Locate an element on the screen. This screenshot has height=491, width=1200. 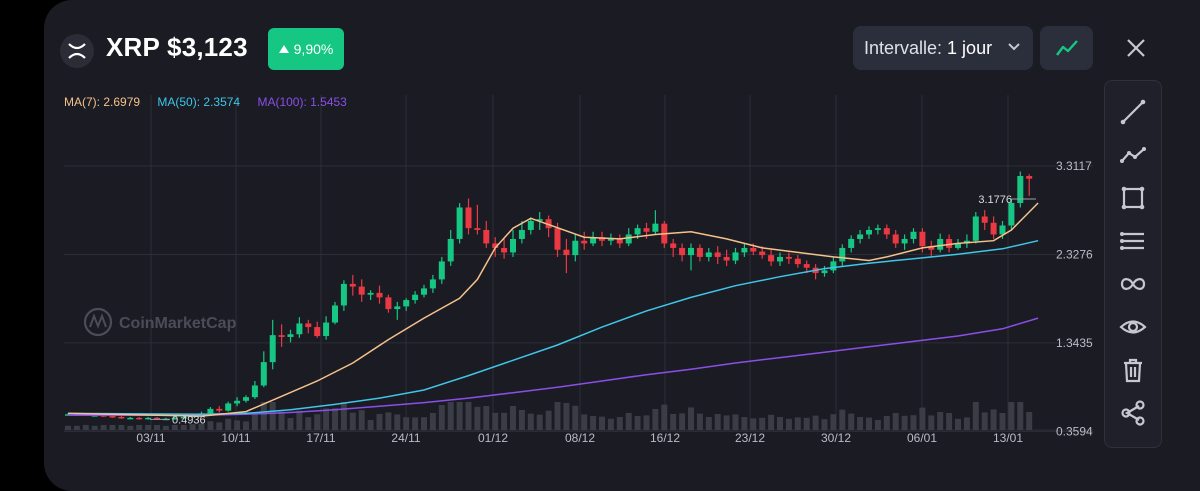
x-tick-label: 08/12 is located at coordinates (580, 438).